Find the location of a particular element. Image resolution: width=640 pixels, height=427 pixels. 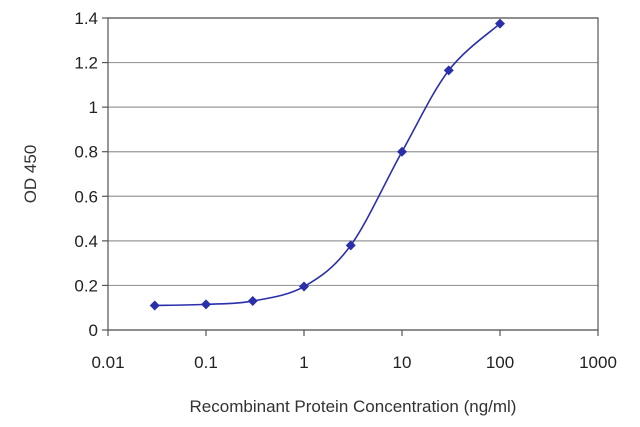

y-tick-label-3: 0.6 is located at coordinates (86, 196).